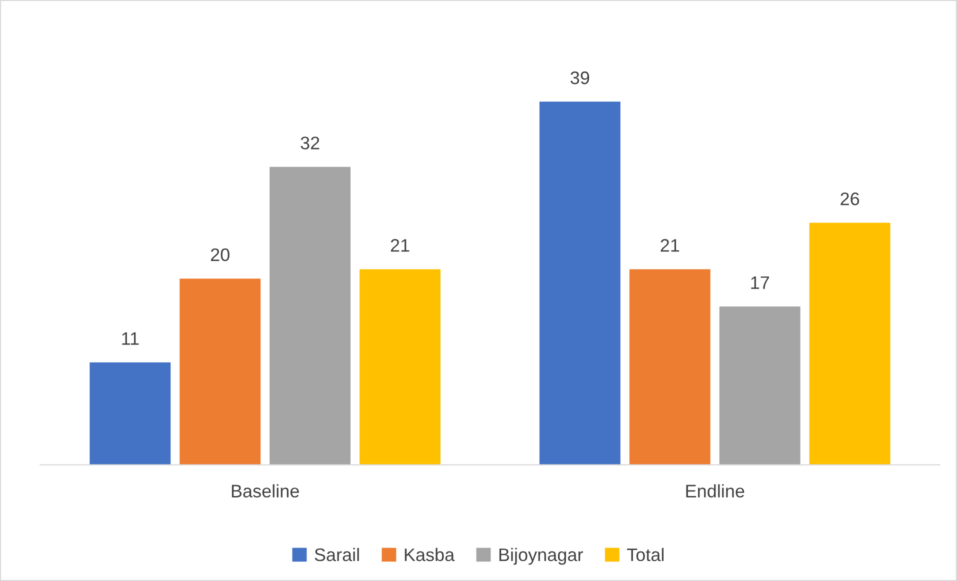 The image size is (957, 581). Describe the element at coordinates (220, 255) in the screenshot. I see `data-label: 20` at that location.